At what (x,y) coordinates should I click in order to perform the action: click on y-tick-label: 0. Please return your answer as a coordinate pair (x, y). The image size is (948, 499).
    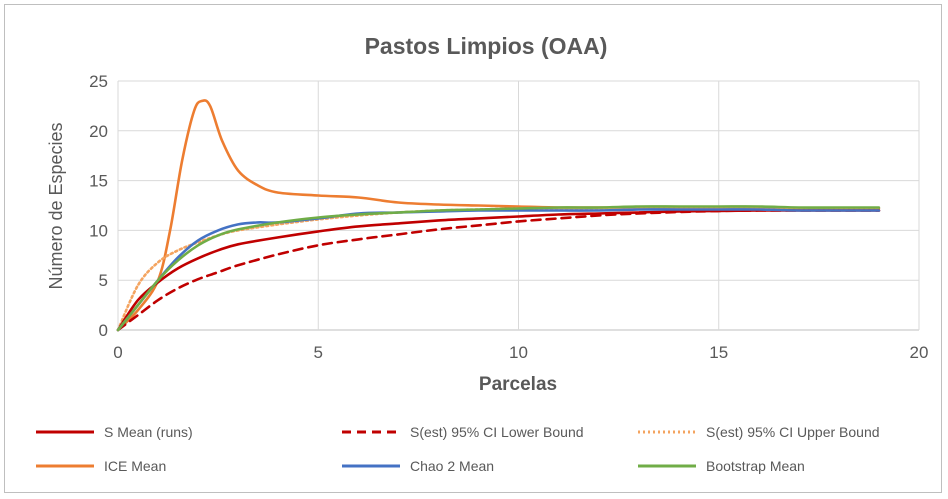
    Looking at the image, I should click on (103, 330).